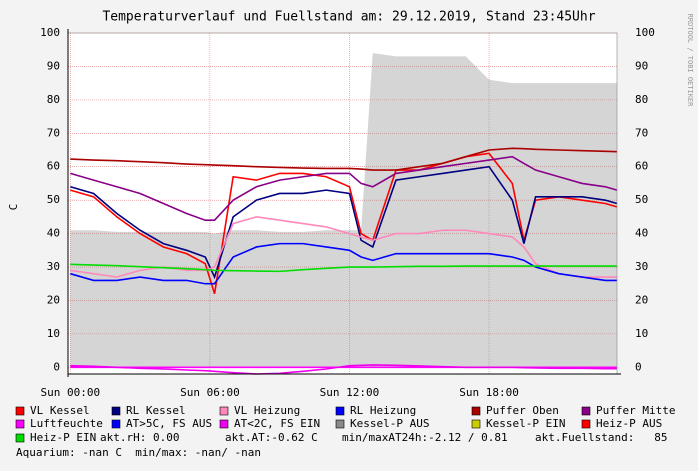 The height and width of the screenshot is (471, 698). I want to click on legend-label: Puffer Oben, so click(522, 410).